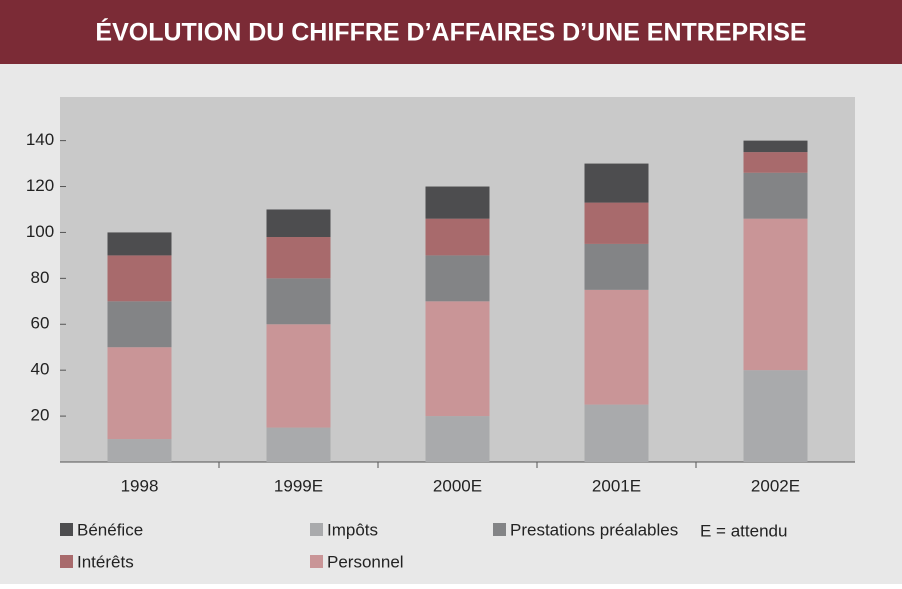 Image resolution: width=902 pixels, height=589 pixels. What do you see at coordinates (140, 485) in the screenshot?
I see `x-tick-label: 1998` at bounding box center [140, 485].